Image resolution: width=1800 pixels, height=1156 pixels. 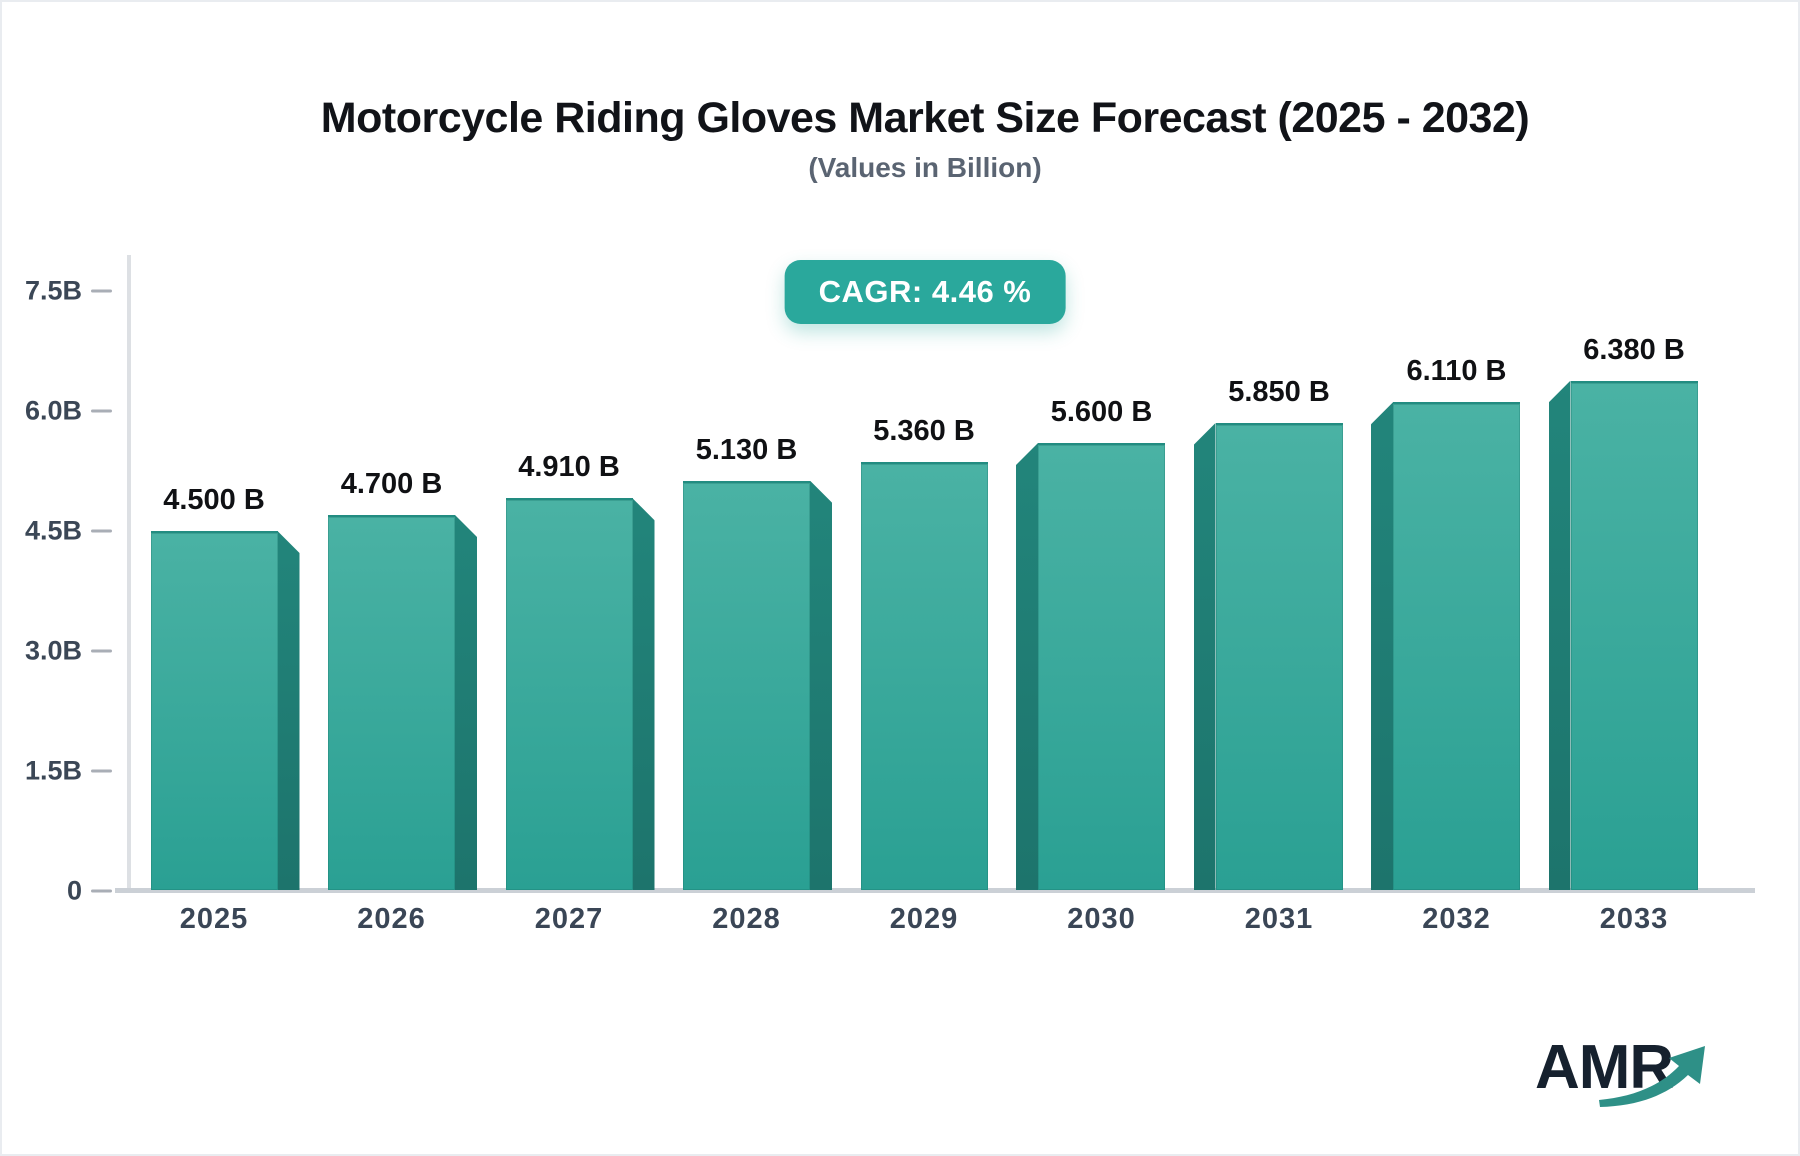 What do you see at coordinates (214, 919) in the screenshot?
I see `x-axis-label-2025: 2025` at bounding box center [214, 919].